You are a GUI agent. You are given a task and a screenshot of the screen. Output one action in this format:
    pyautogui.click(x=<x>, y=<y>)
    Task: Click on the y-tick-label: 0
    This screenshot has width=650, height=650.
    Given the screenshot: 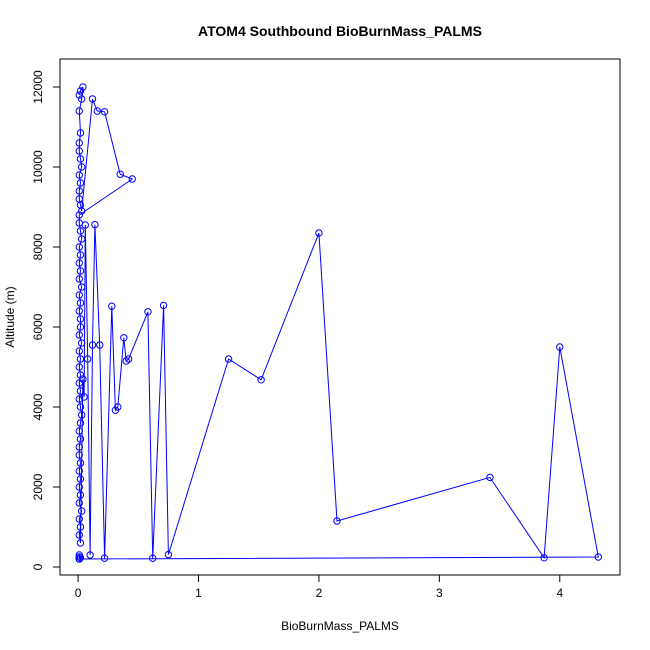 What is the action you would take?
    pyautogui.click(x=38, y=566)
    